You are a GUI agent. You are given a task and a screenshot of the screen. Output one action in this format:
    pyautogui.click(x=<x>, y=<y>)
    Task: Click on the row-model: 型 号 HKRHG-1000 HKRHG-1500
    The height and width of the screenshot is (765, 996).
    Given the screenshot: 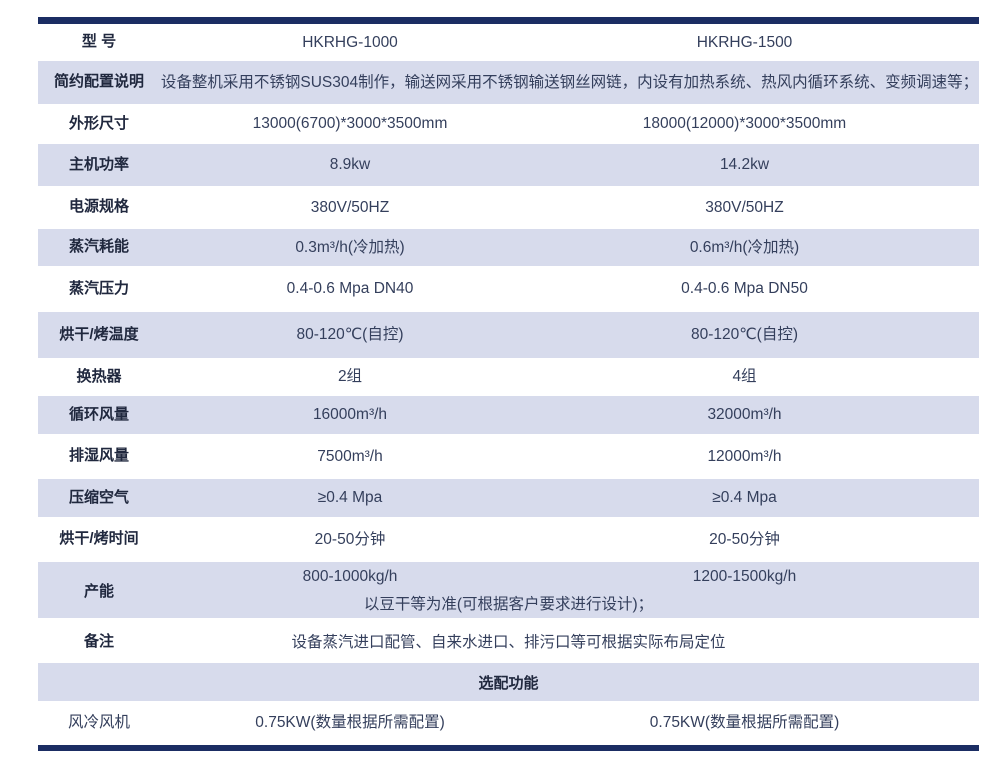 What is the action you would take?
    pyautogui.click(x=508, y=42)
    